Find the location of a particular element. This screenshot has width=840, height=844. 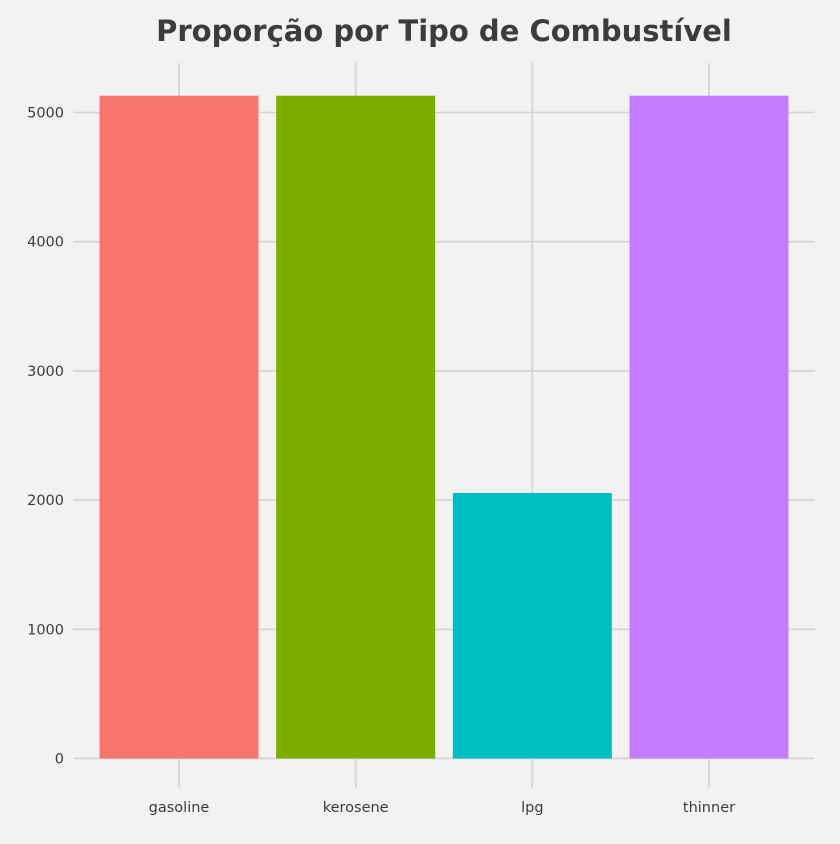

y-tick-label: 3000 is located at coordinates (45, 372).